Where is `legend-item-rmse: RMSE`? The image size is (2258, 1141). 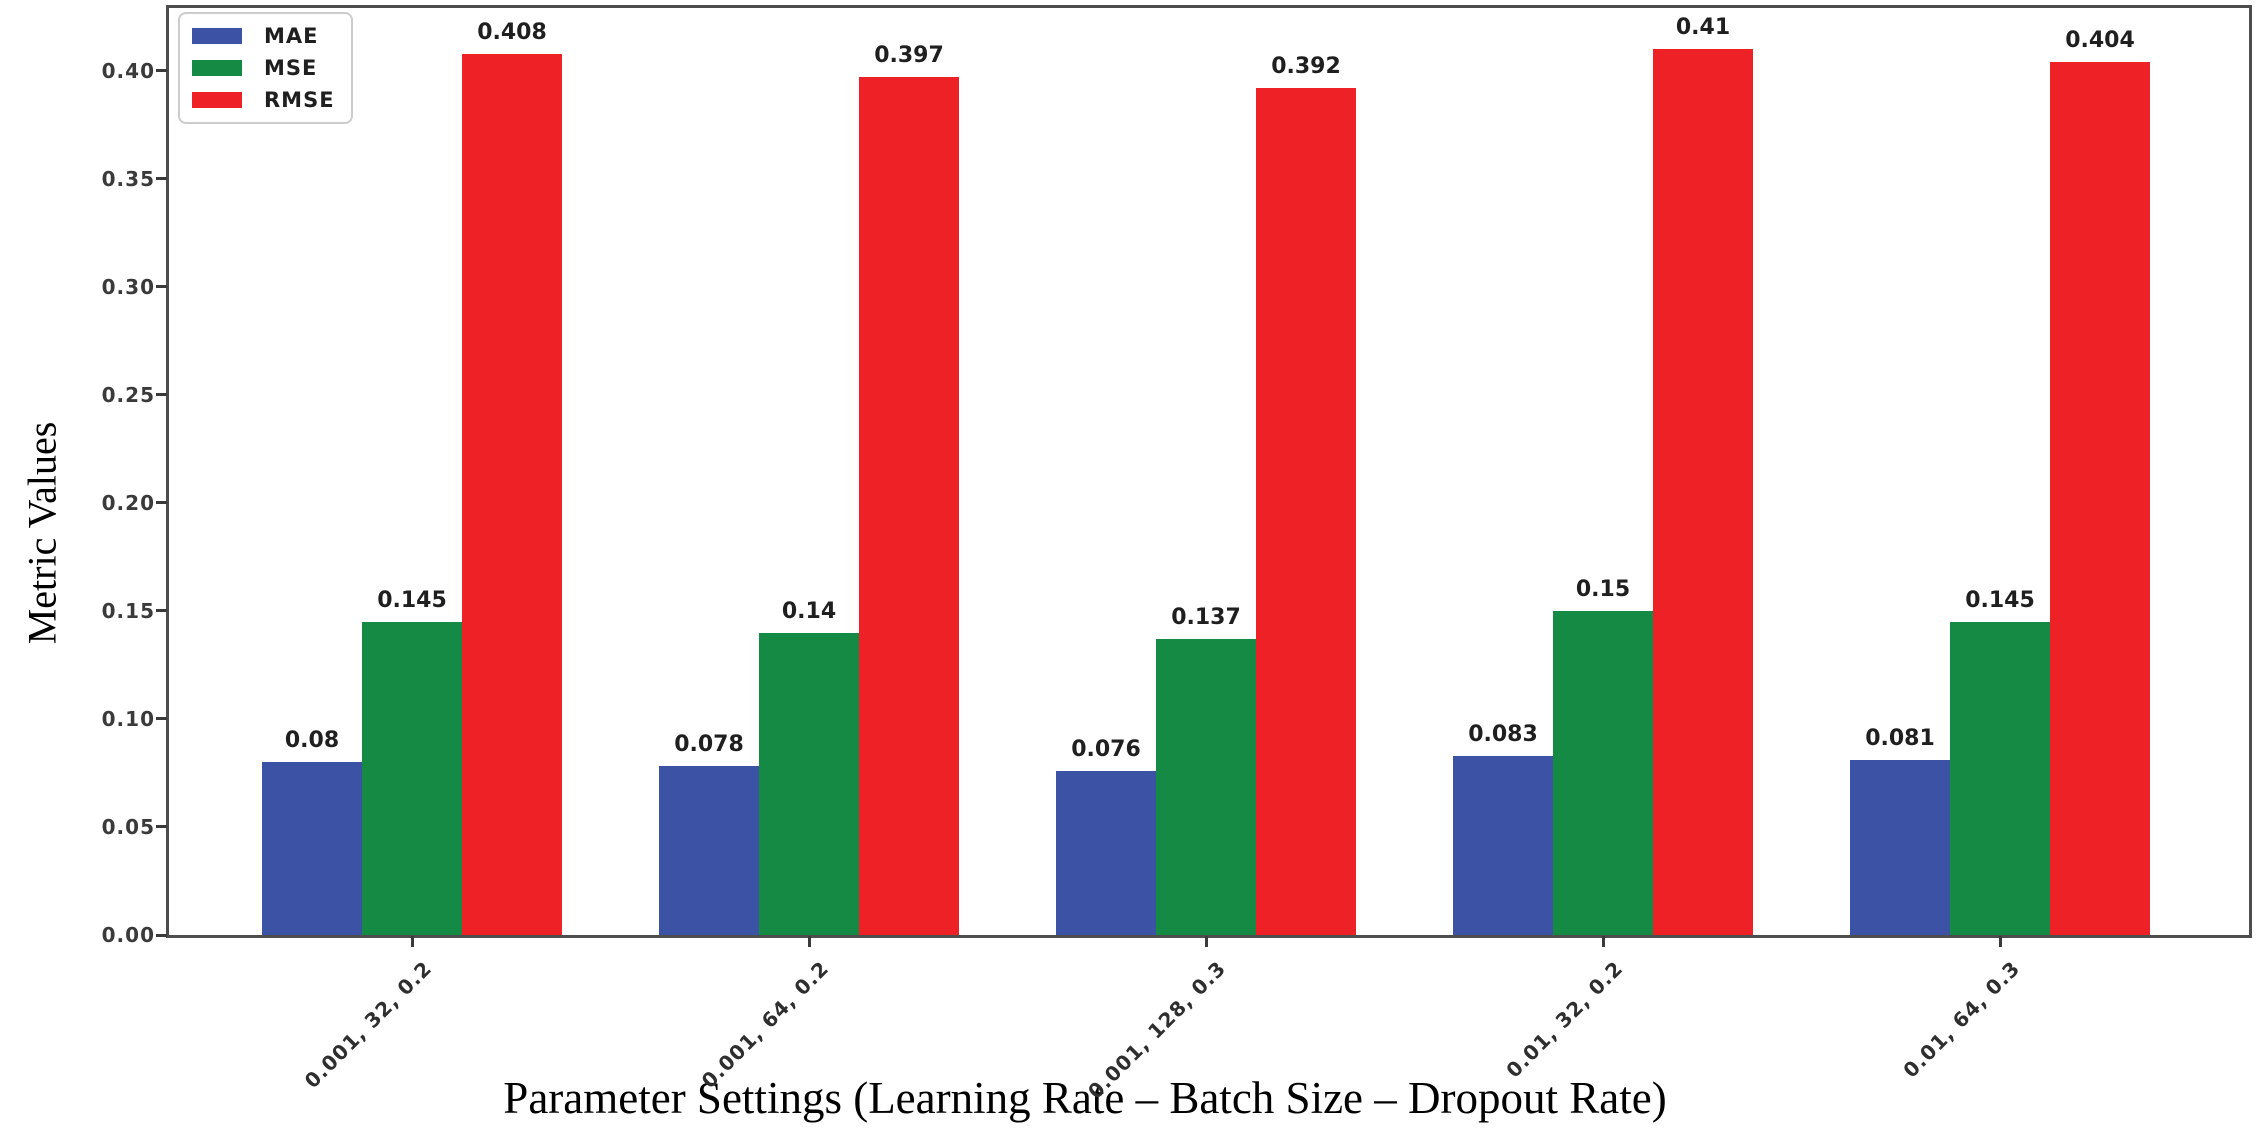 legend-item-rmse: RMSE is located at coordinates (263, 100).